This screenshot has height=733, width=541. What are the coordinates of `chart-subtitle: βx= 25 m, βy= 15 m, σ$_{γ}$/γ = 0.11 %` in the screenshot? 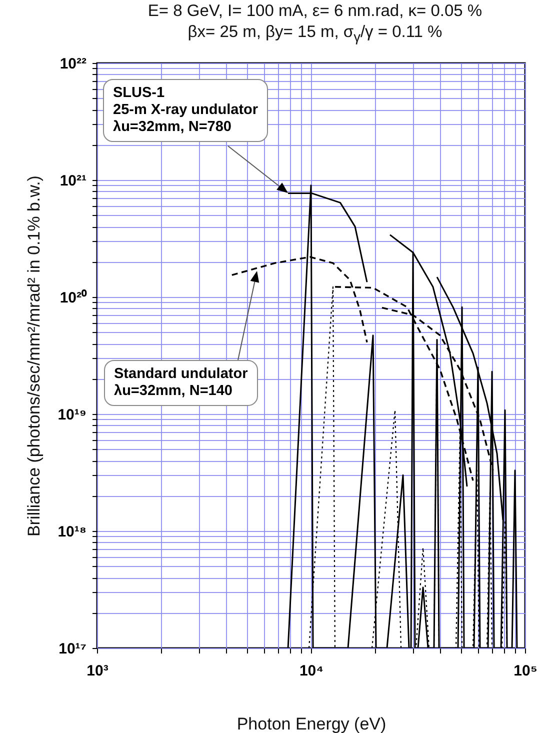 It's located at (315, 33).